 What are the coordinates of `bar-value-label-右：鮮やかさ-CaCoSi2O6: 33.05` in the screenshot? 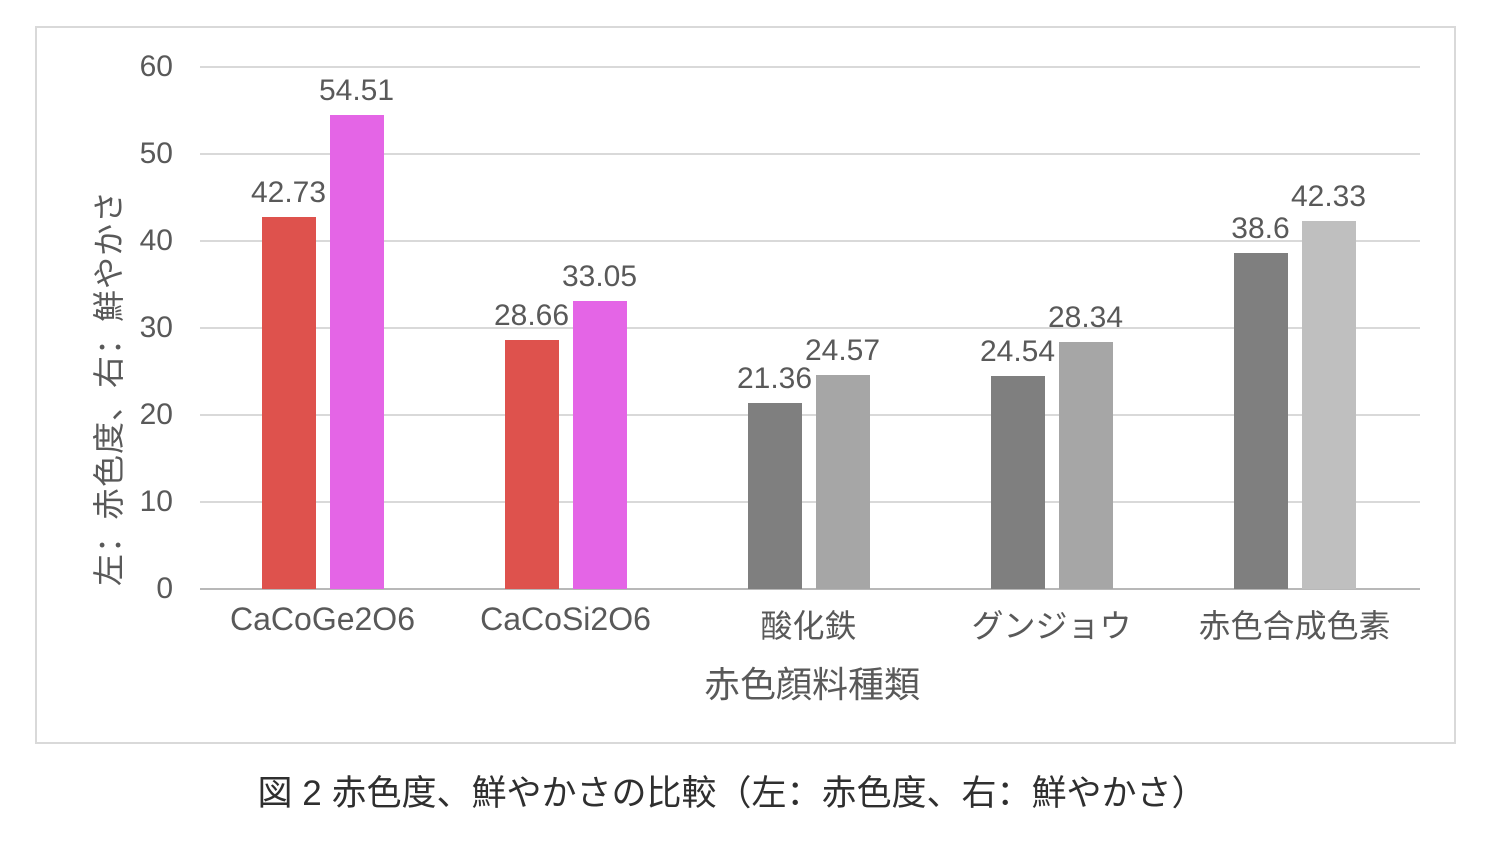 It's located at (599, 276).